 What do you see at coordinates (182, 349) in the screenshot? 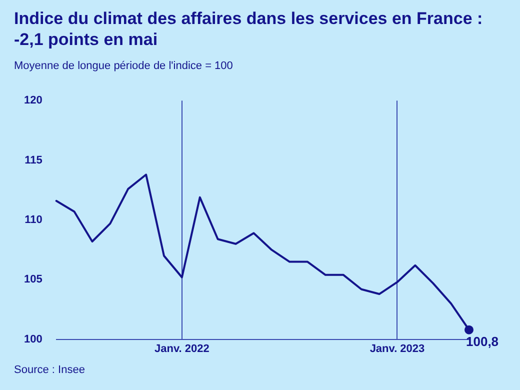
I see `x-tick-label: Janv. 2022` at bounding box center [182, 349].